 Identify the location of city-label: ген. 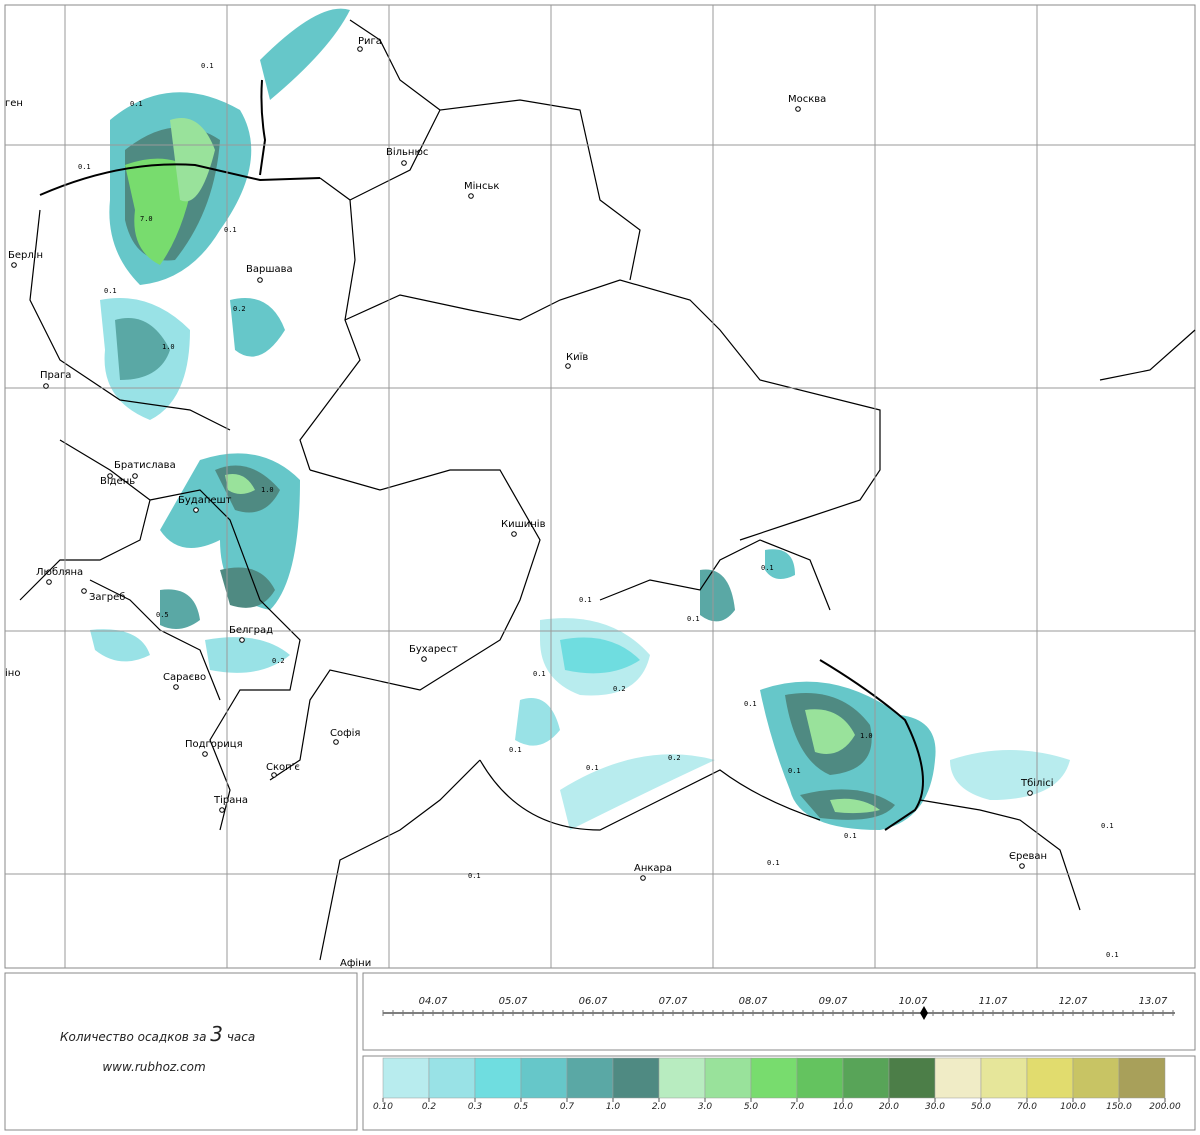
(14, 103).